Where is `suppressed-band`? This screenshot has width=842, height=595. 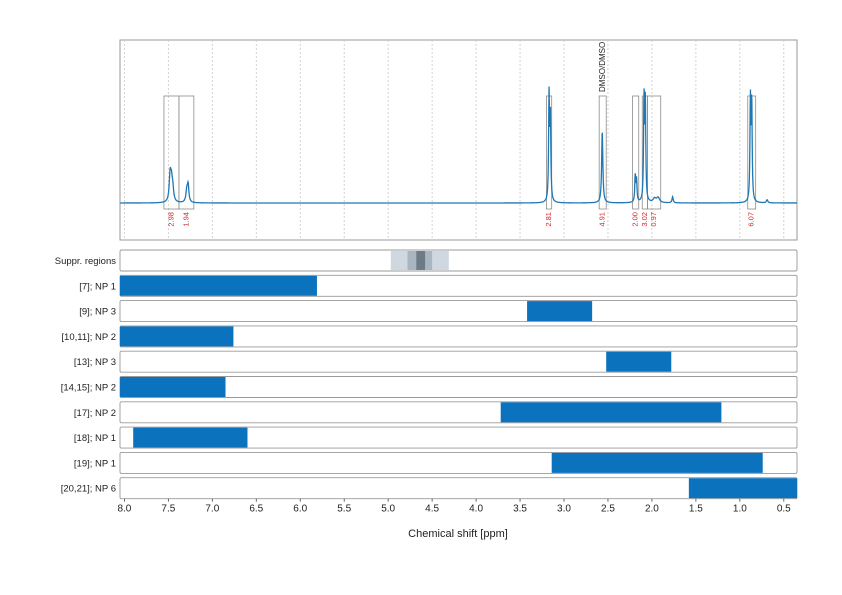 suppressed-band is located at coordinates (421, 260).